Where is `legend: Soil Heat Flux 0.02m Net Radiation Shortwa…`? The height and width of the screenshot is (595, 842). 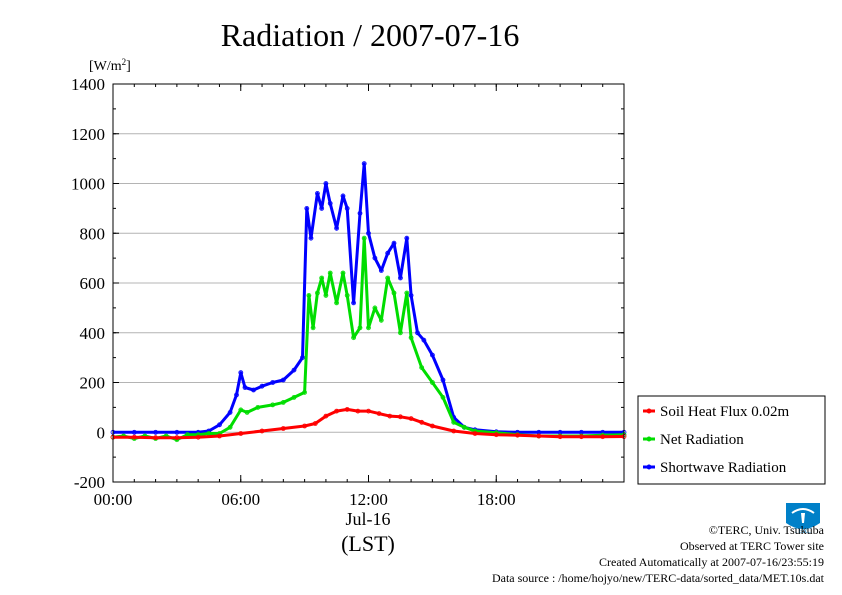 legend: Soil Heat Flux 0.02m Net Radiation Shortwa… is located at coordinates (731, 440).